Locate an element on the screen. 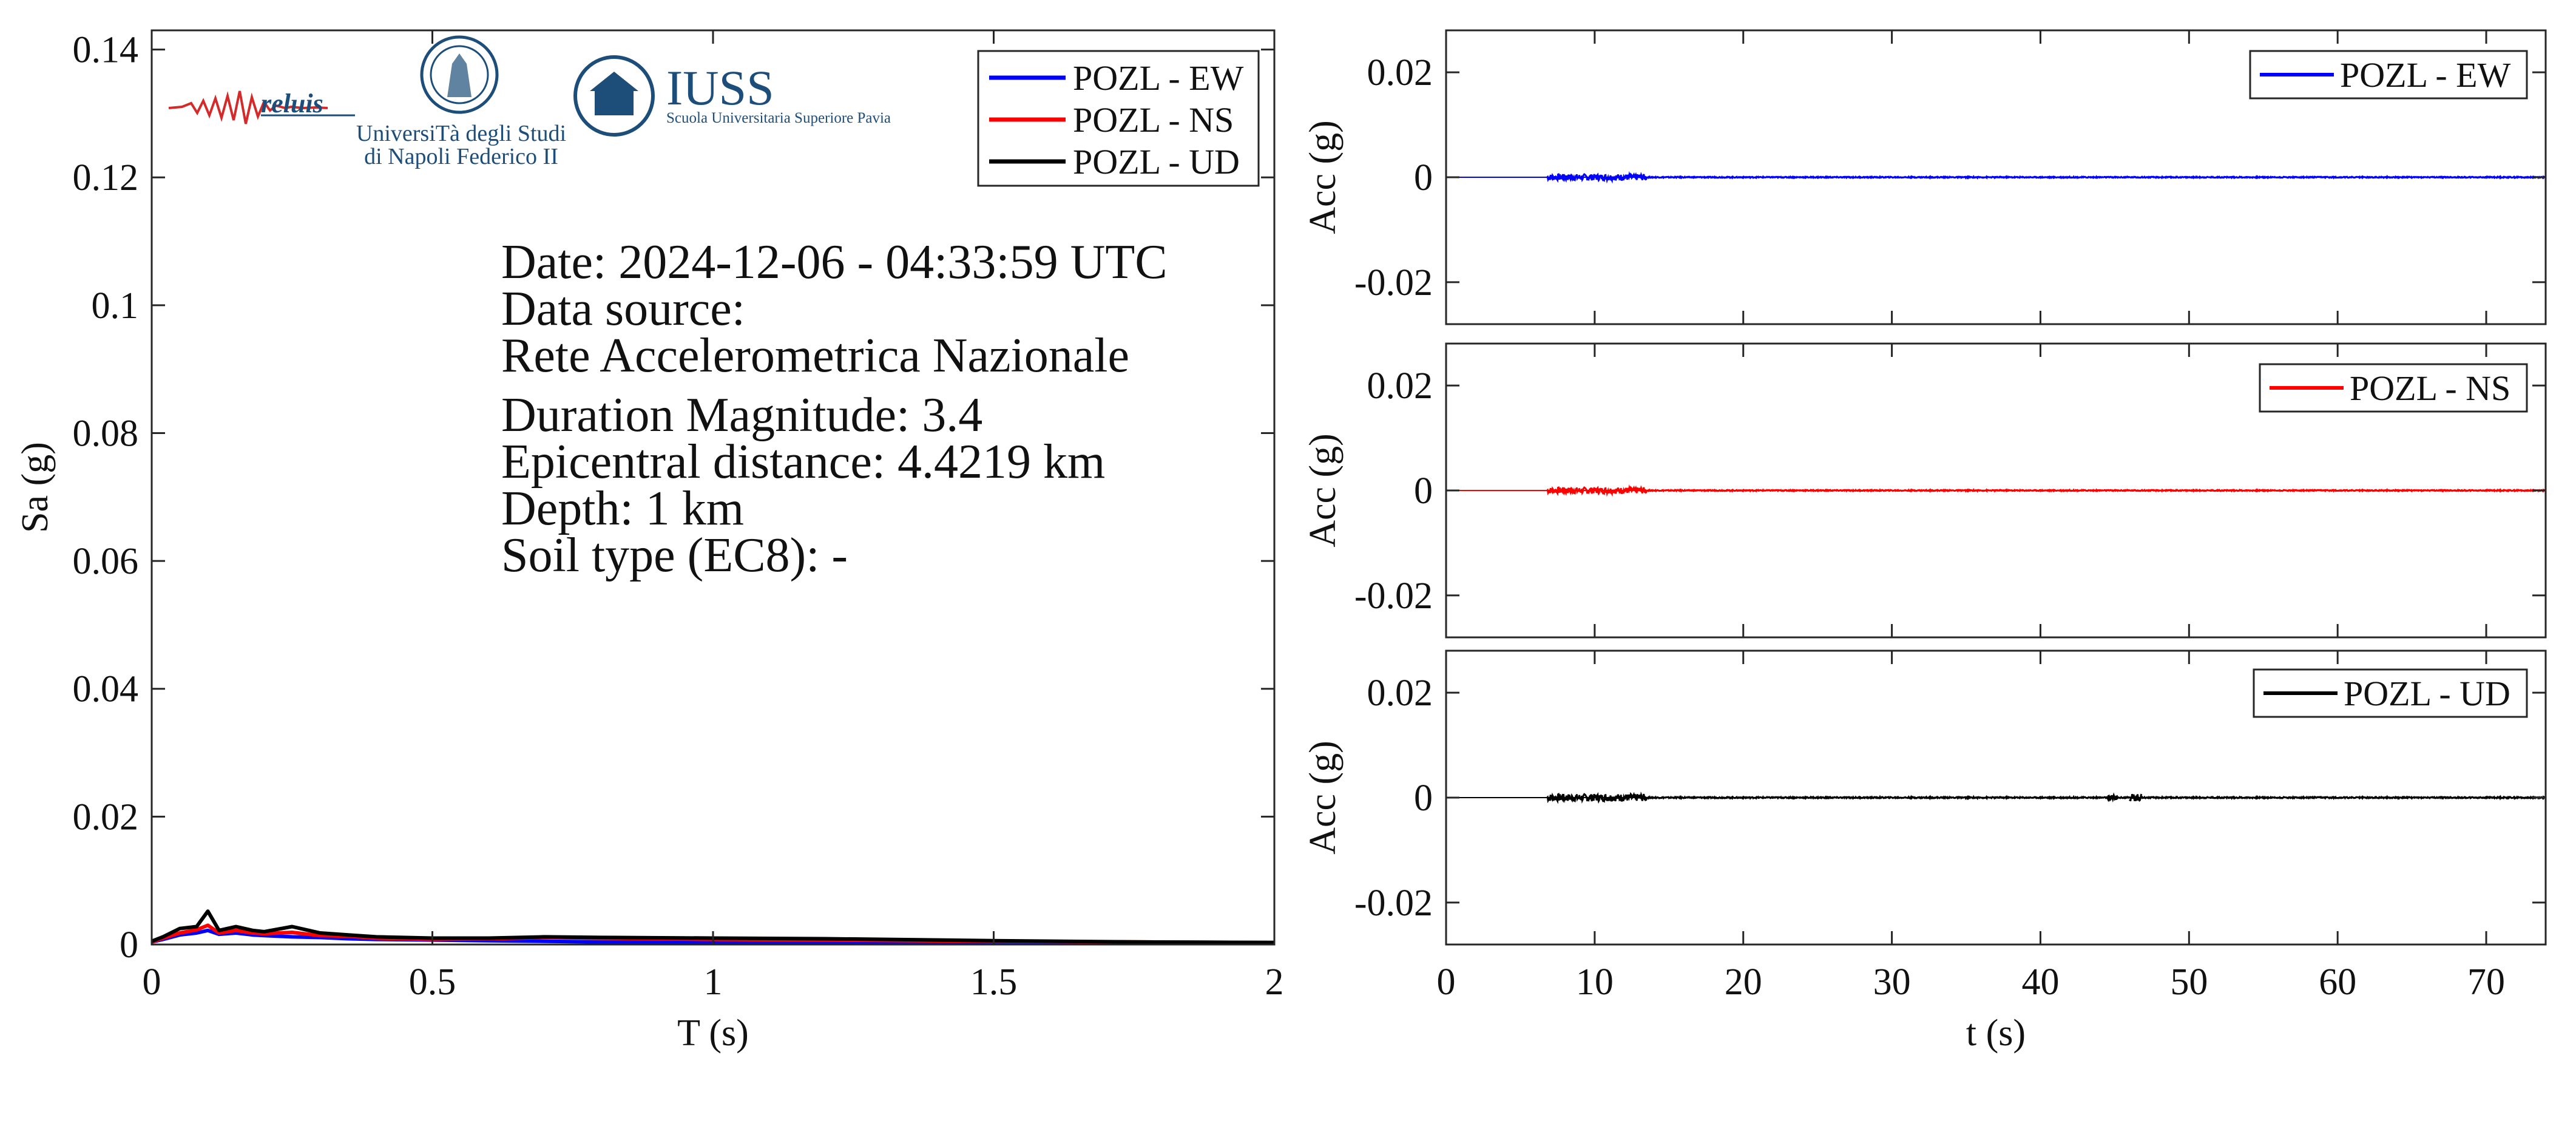 This screenshot has width=2576, height=1126. iuss-emblem-building is located at coordinates (614, 103).